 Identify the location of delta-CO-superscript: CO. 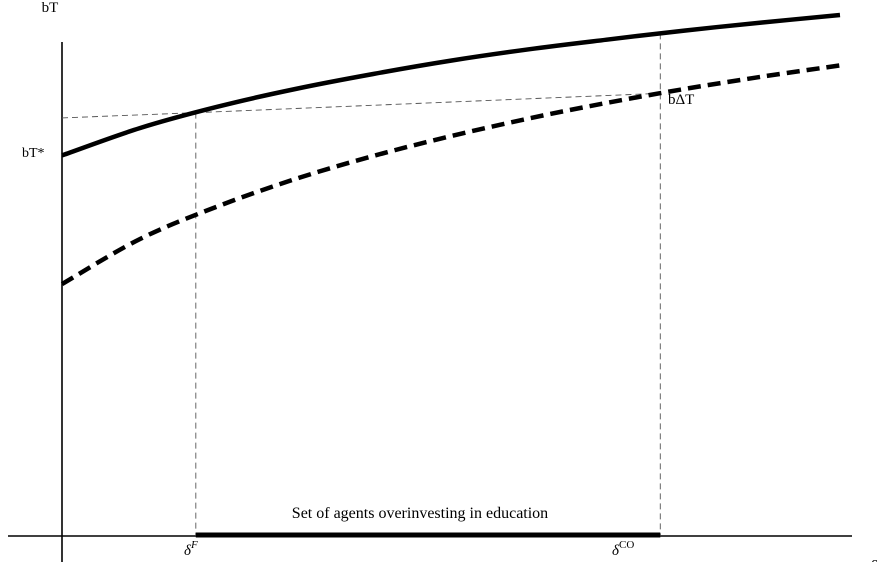
(626, 545).